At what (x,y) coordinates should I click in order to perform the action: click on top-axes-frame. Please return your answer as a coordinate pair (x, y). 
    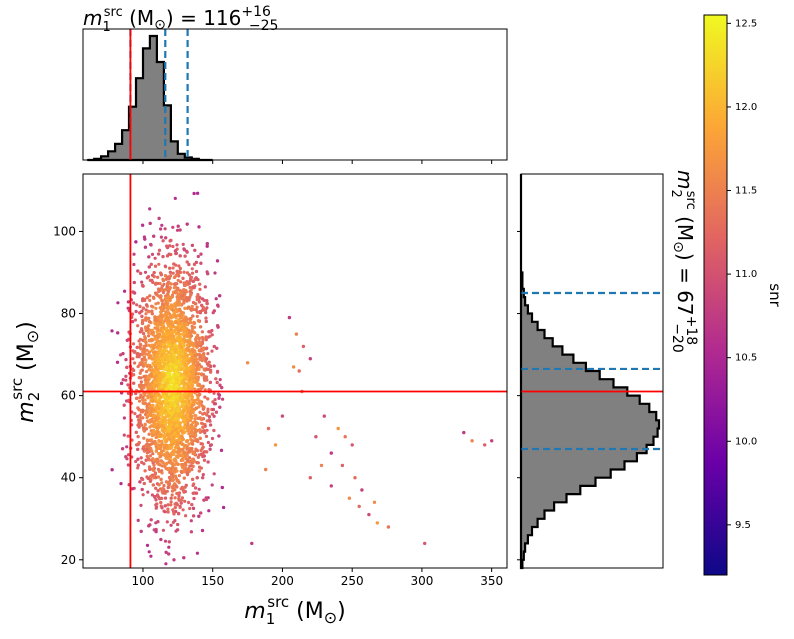
    Looking at the image, I should click on (295, 94).